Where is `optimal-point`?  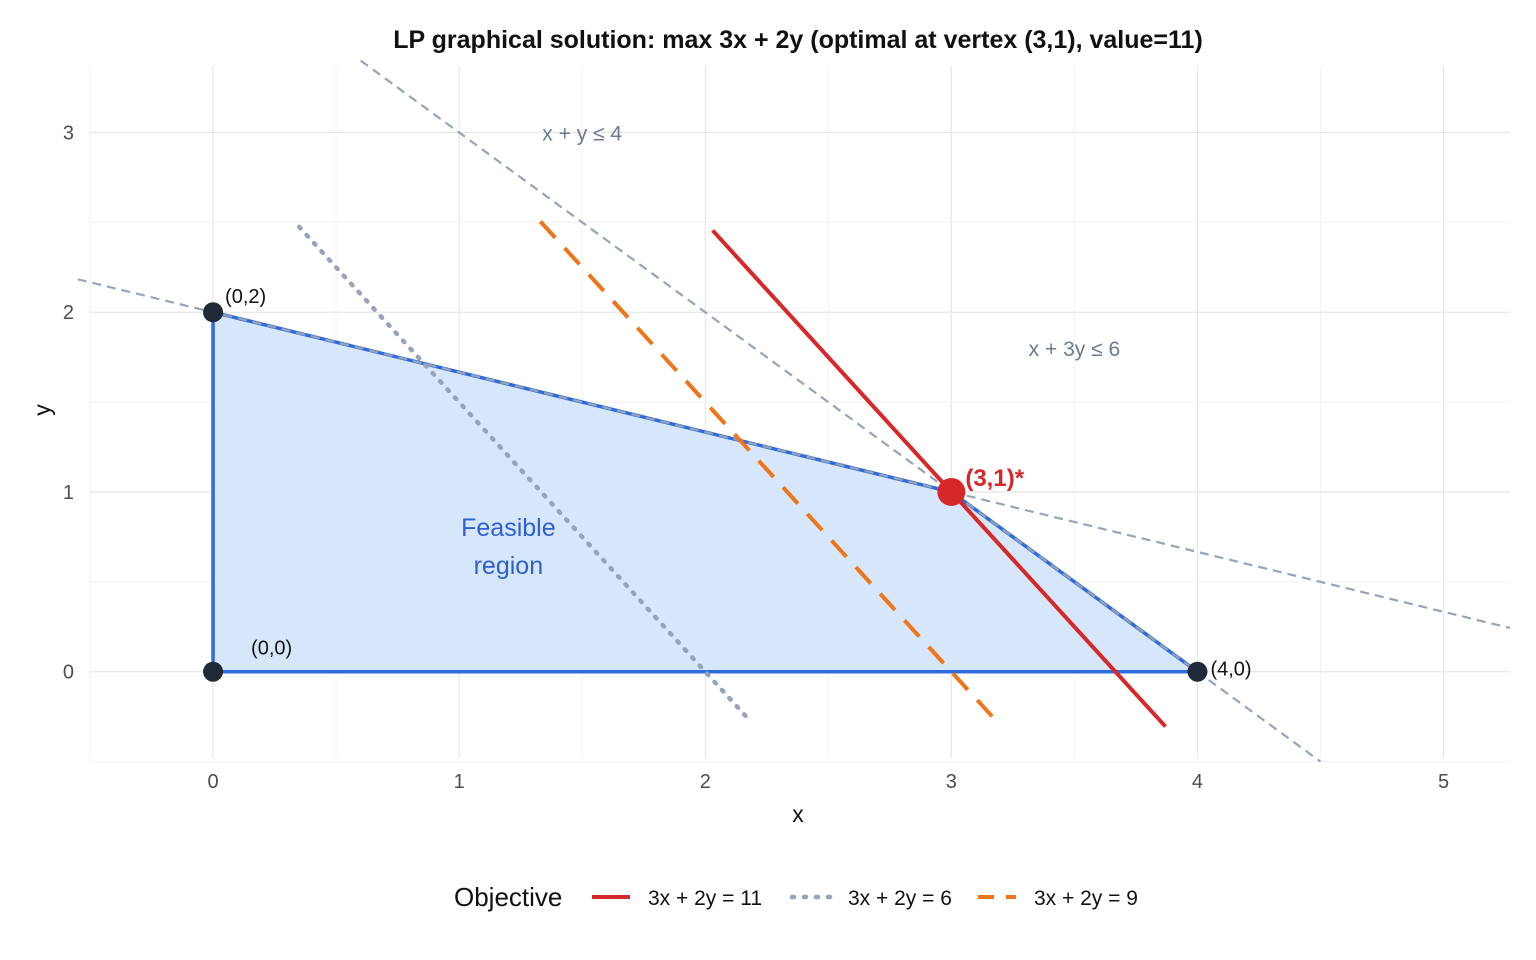
optimal-point is located at coordinates (951, 491).